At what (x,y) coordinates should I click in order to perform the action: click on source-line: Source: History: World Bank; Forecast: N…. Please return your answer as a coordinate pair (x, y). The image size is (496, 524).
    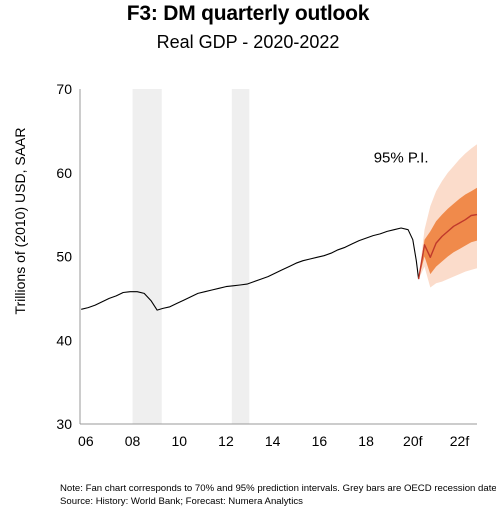
    Looking at the image, I should click on (181, 501).